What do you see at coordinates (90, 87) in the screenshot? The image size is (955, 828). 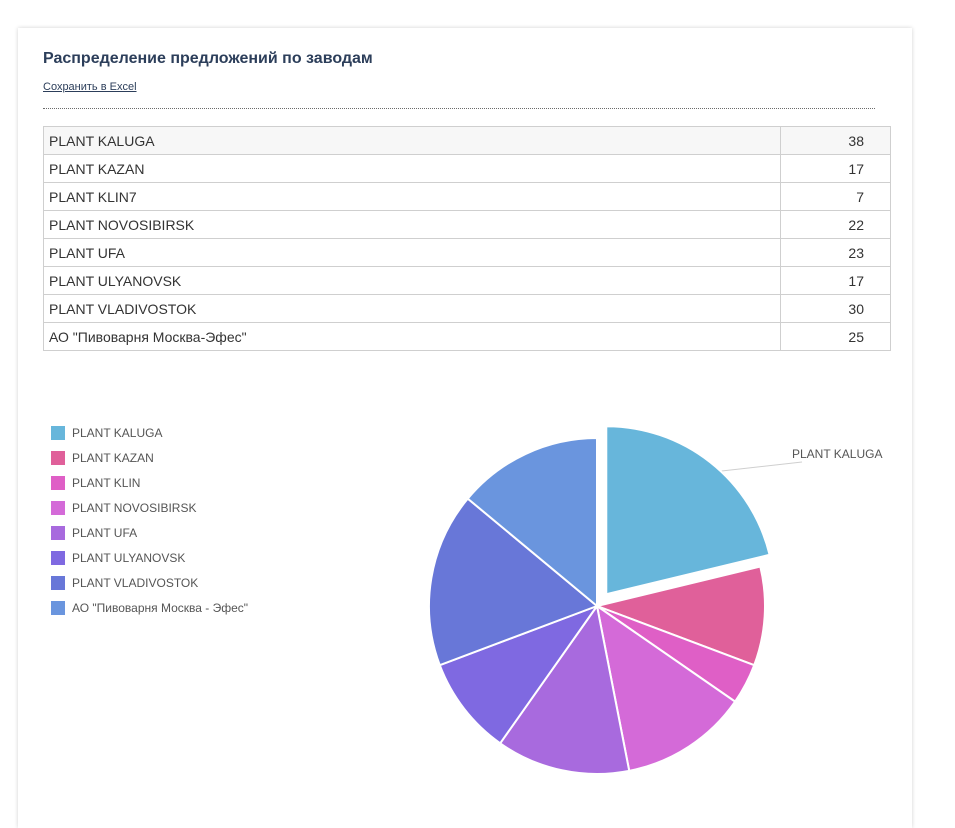 I see `save-to-excel-link: Сохранить в Excel` at bounding box center [90, 87].